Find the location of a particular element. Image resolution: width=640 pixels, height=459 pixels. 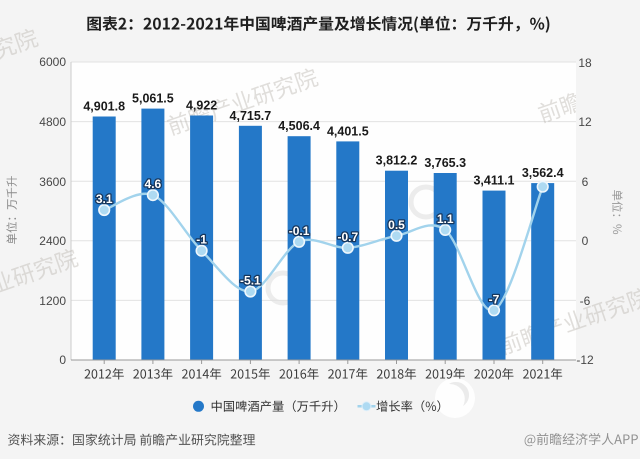

svg-text: 6 is located at coordinates (585, 182).